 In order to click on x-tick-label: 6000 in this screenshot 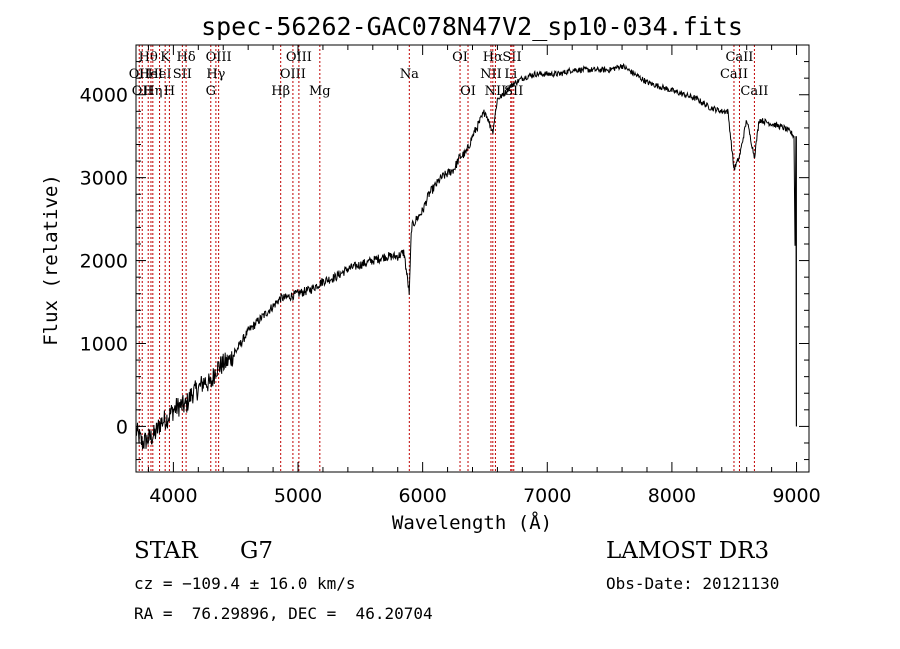, I will do `click(422, 496)`.